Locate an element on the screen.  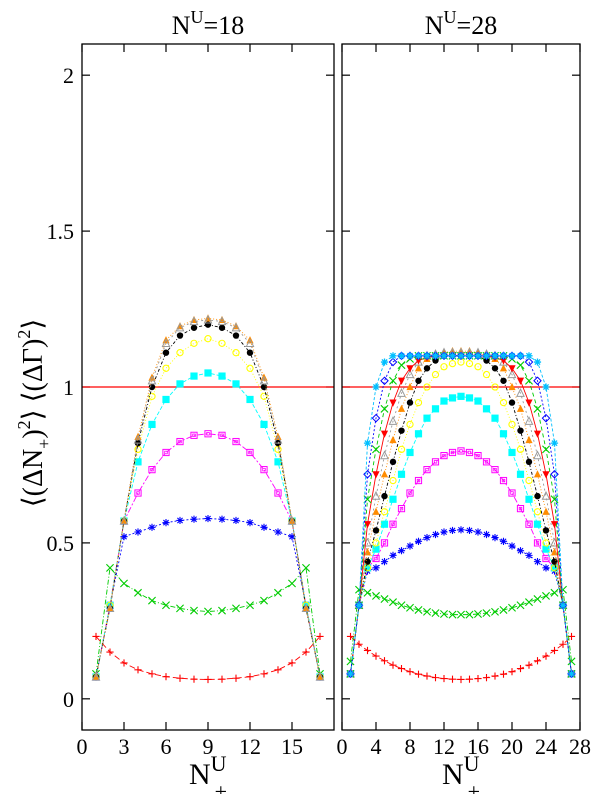
y-tick-label: 1 is located at coordinates (68, 387).